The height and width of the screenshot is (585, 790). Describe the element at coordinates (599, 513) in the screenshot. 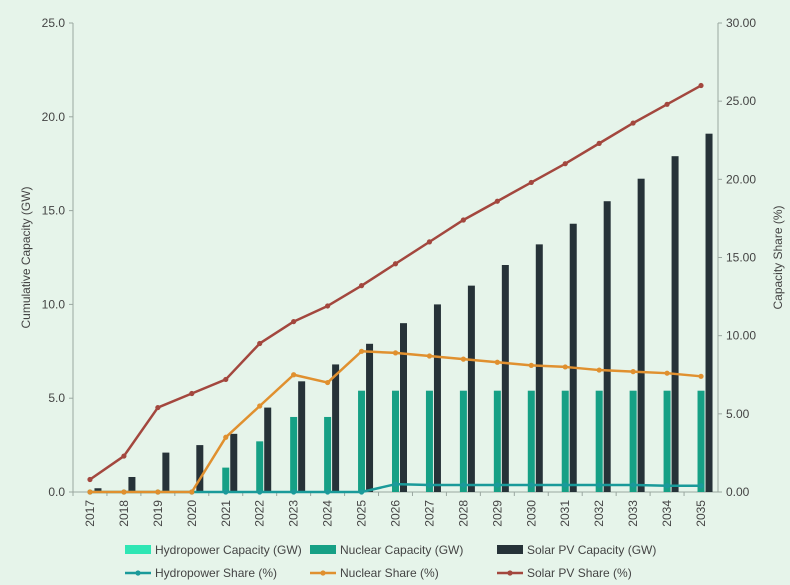

I see `x-tick-label: 2032` at that location.